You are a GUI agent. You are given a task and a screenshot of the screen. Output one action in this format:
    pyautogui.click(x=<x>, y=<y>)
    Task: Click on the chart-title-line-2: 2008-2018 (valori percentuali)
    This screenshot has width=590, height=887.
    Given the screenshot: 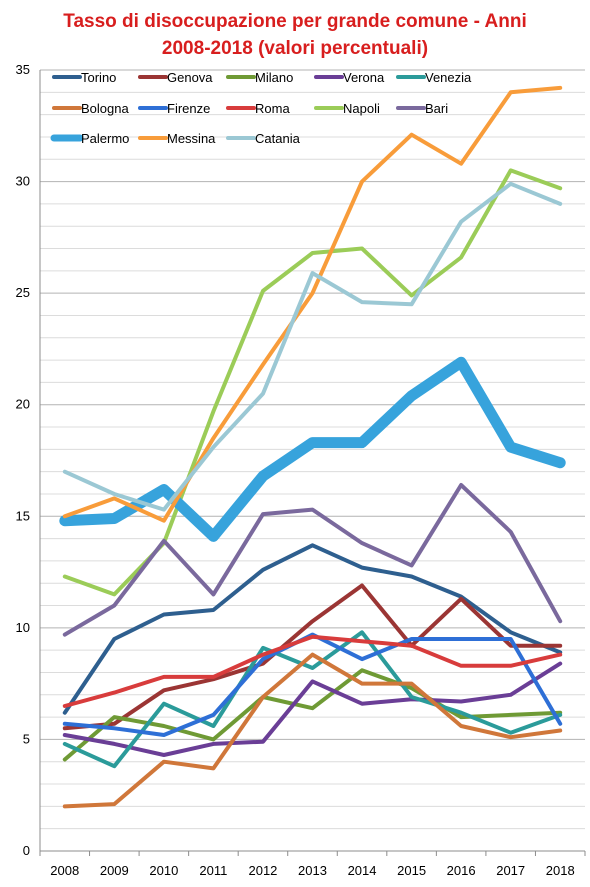 What is the action you would take?
    pyautogui.click(x=295, y=48)
    